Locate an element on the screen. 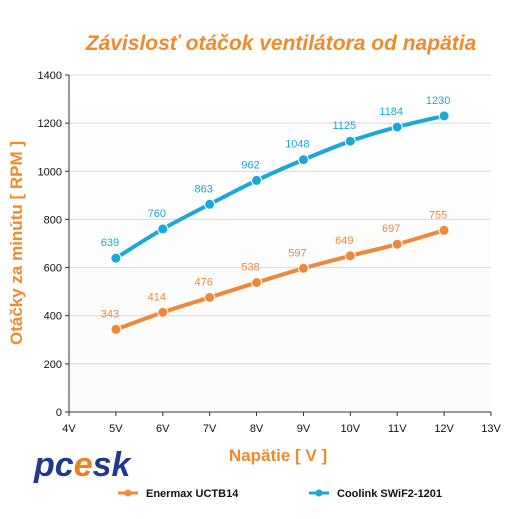 The width and height of the screenshot is (512, 519). x-tick-label: 4V is located at coordinates (69, 429).